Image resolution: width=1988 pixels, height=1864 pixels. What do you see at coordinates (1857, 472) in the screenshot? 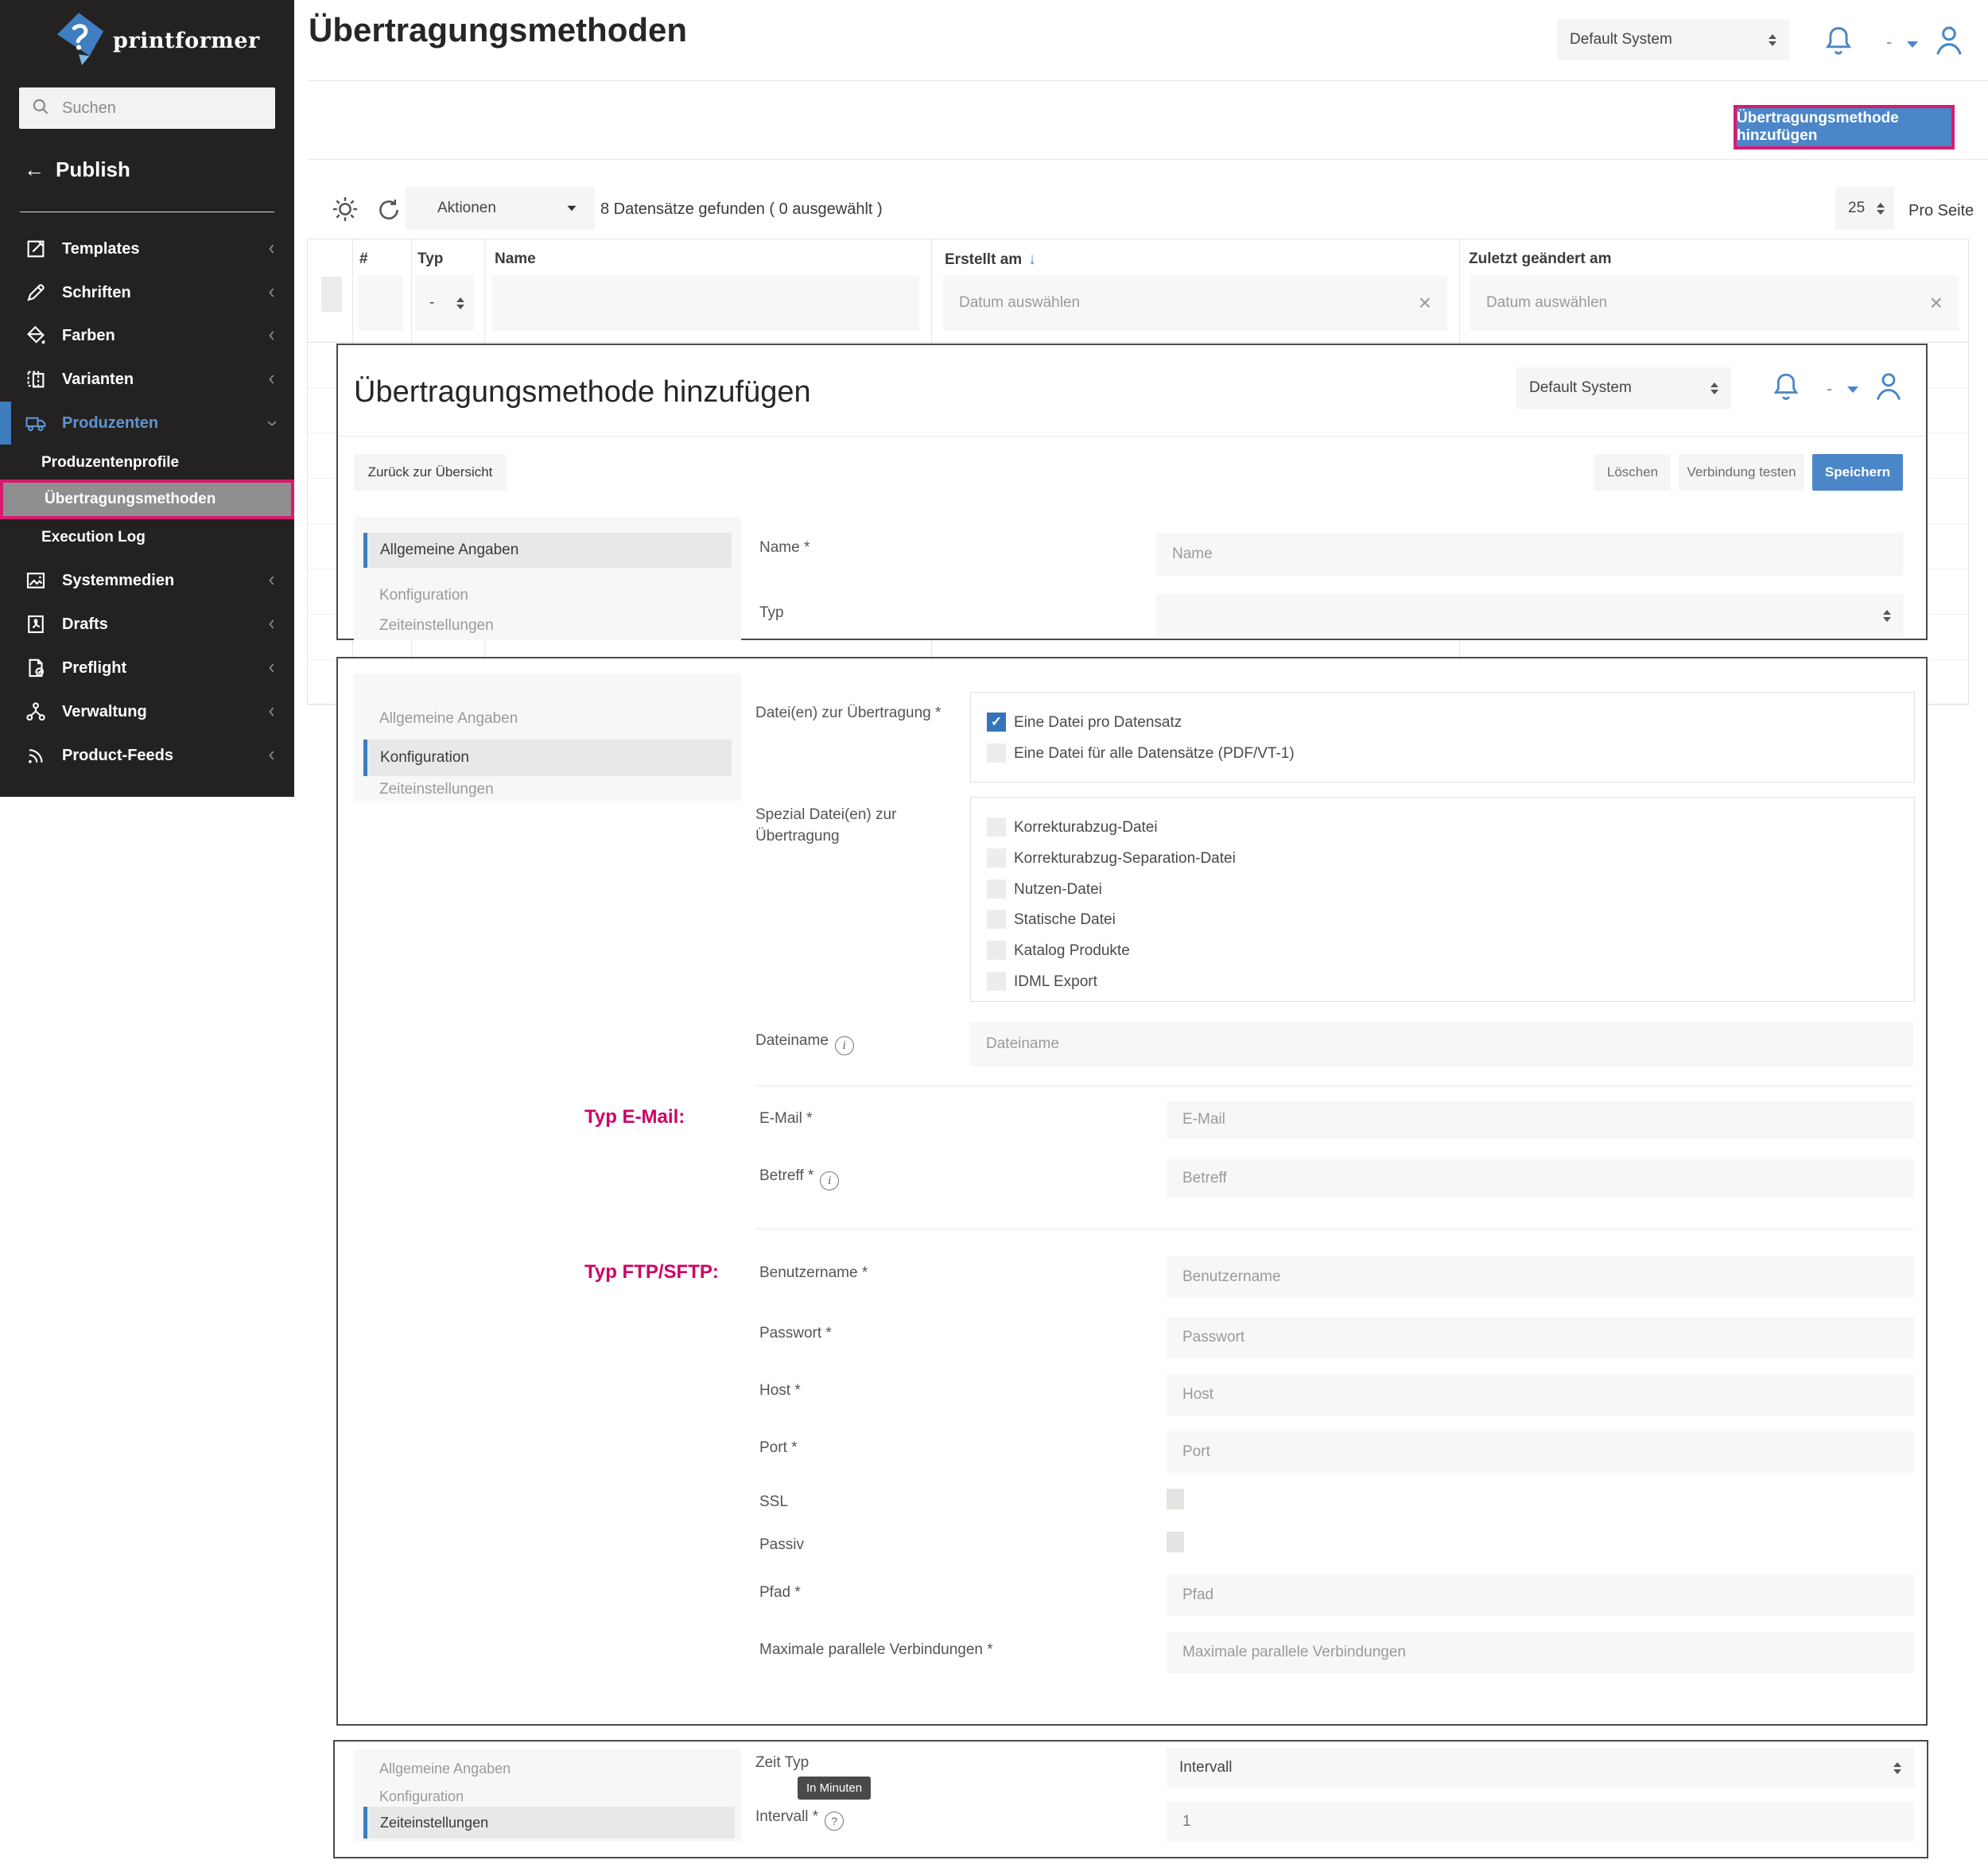
I see `save-button: Speichern` at bounding box center [1857, 472].